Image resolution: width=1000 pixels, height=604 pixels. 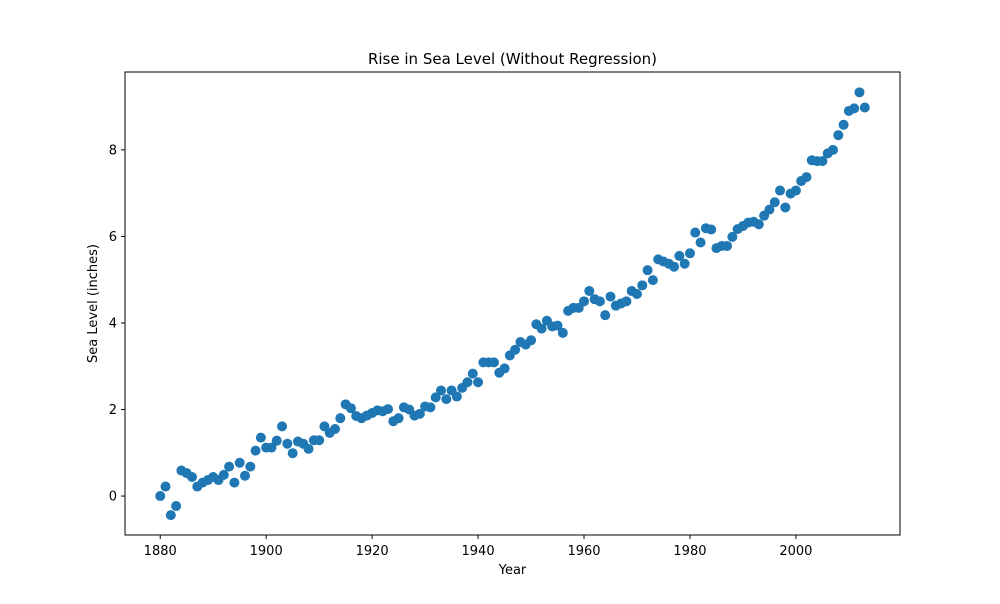 What do you see at coordinates (478, 551) in the screenshot?
I see `x-tick-label: 1940` at bounding box center [478, 551].